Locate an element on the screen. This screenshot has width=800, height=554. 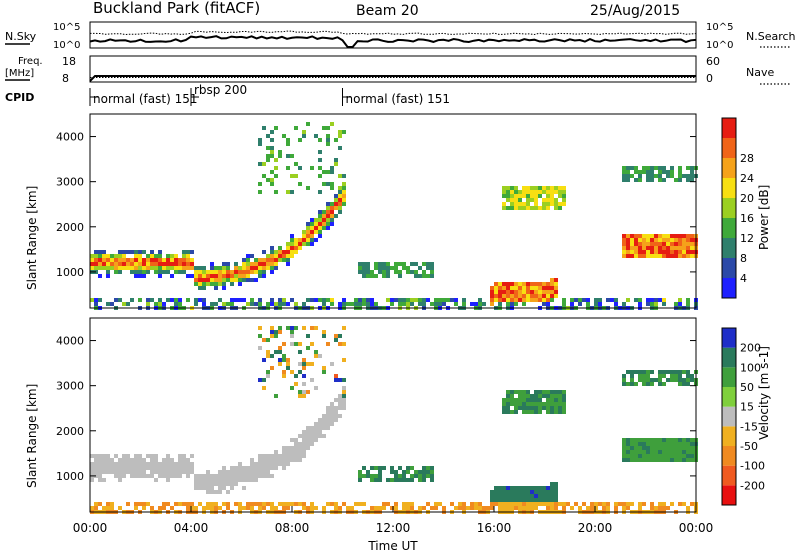
noise-search-trace is located at coordinates (393, 33).